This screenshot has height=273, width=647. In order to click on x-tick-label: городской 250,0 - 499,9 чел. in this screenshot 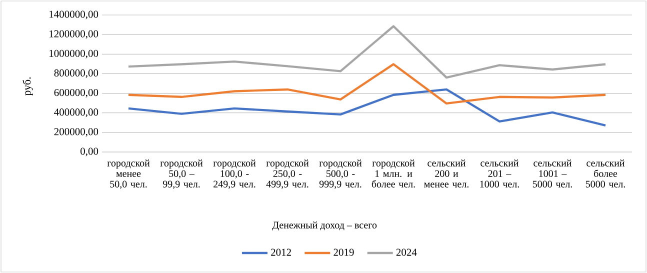, I will do `click(287, 174)`.